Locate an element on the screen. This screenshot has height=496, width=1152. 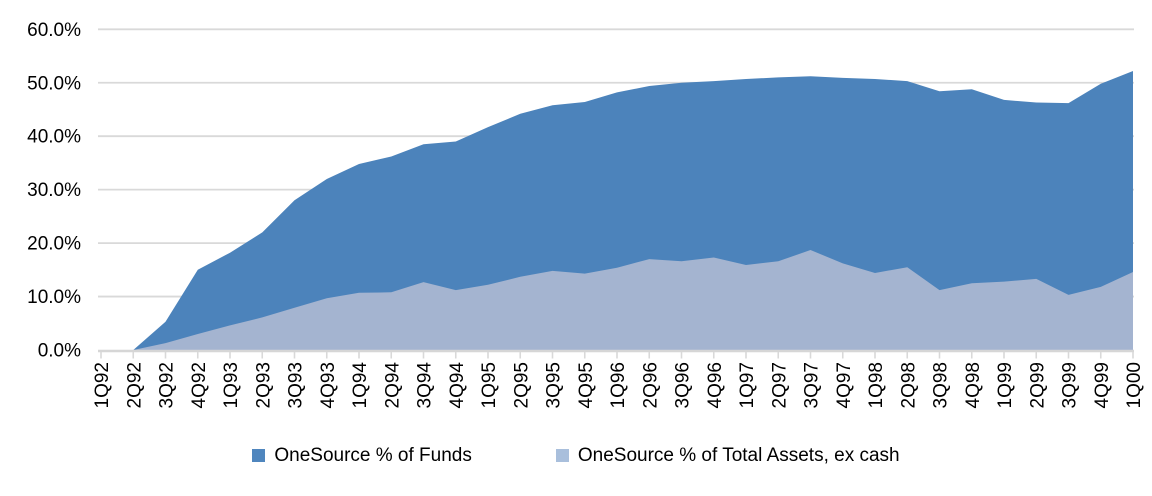
x-tick-label: 4Q99 is located at coordinates (1102, 385).